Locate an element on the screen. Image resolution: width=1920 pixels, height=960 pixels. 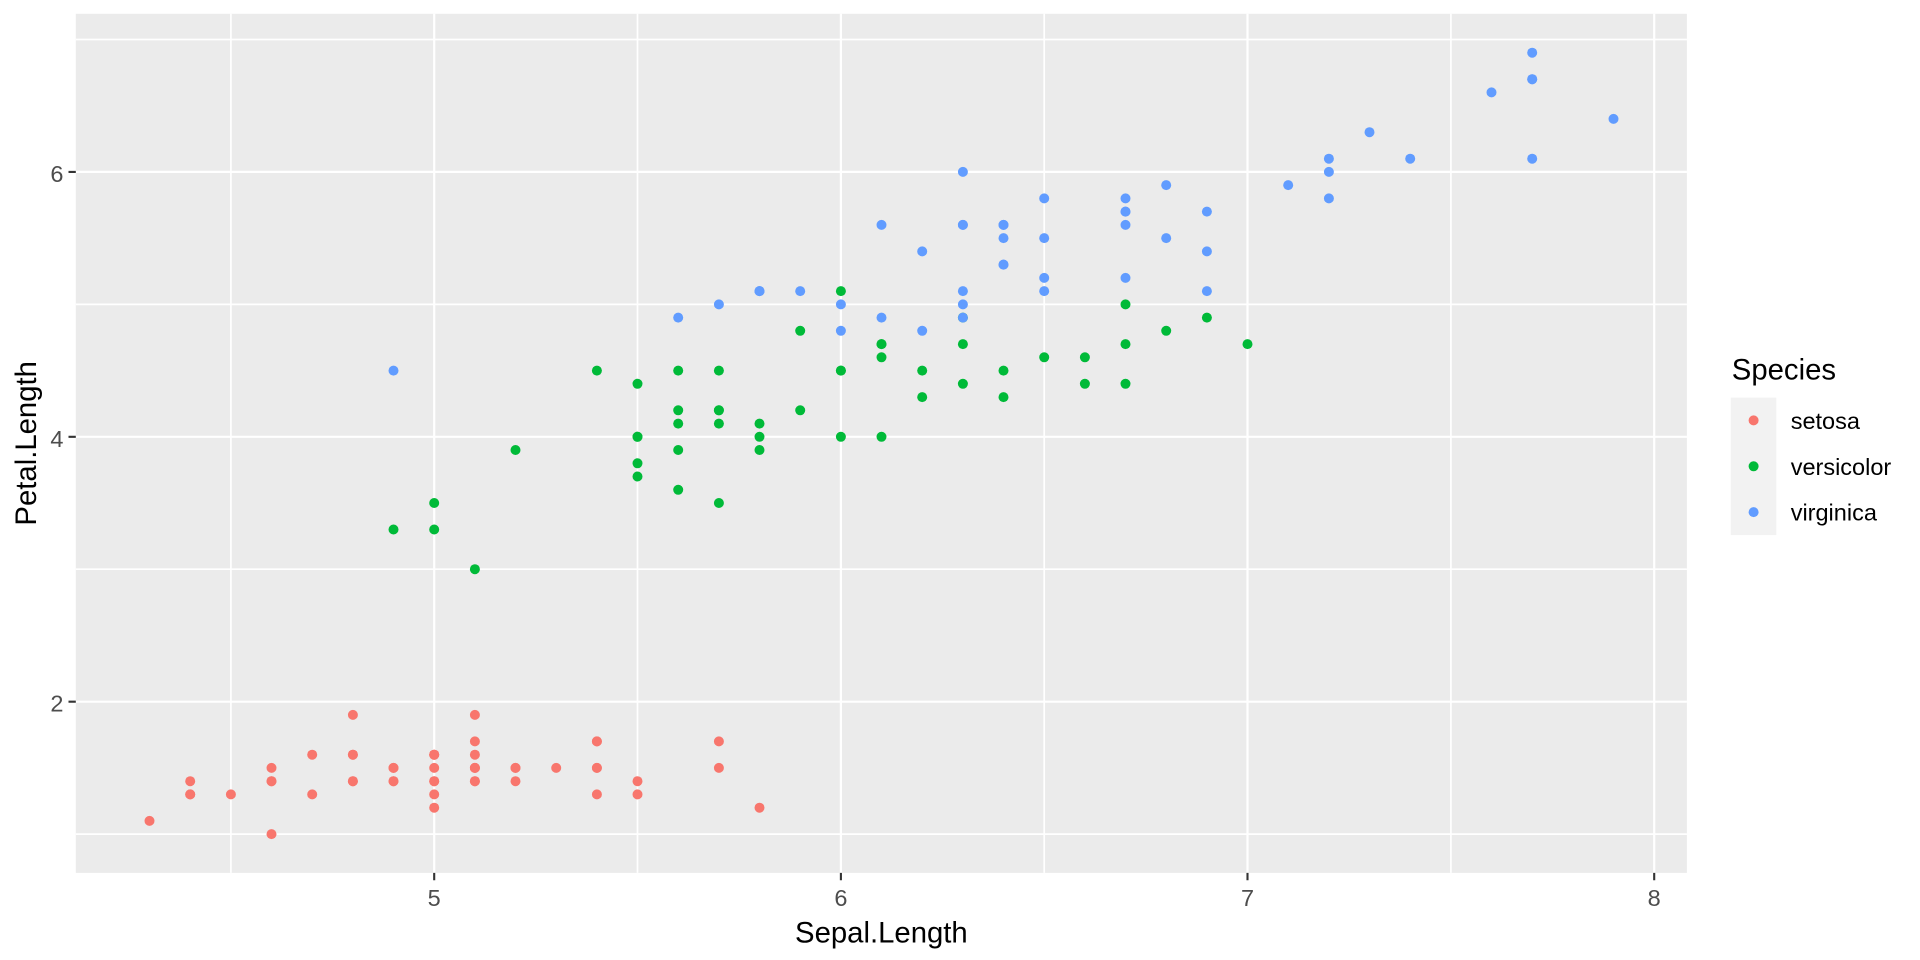
svg-text: Sepal.Length is located at coordinates (881, 932).